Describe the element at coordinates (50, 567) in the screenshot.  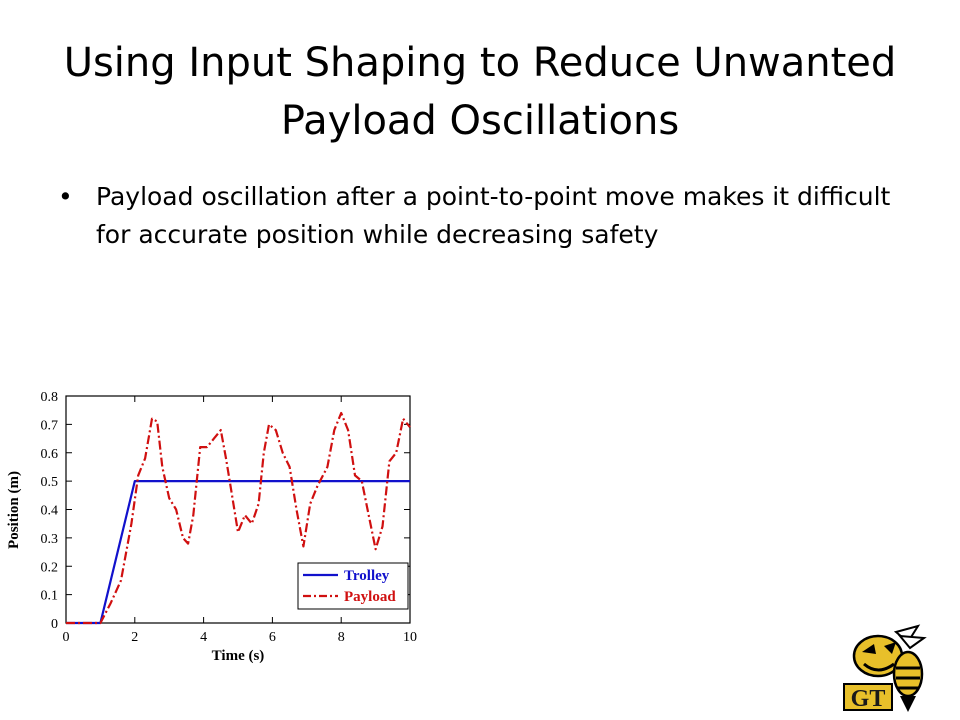
I see `y-tick-label: 0.2` at that location.